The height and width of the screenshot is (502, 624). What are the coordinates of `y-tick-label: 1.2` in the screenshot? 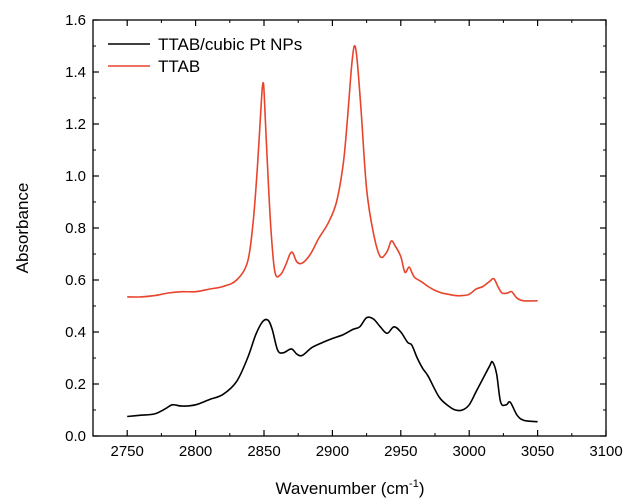 It's located at (75, 124).